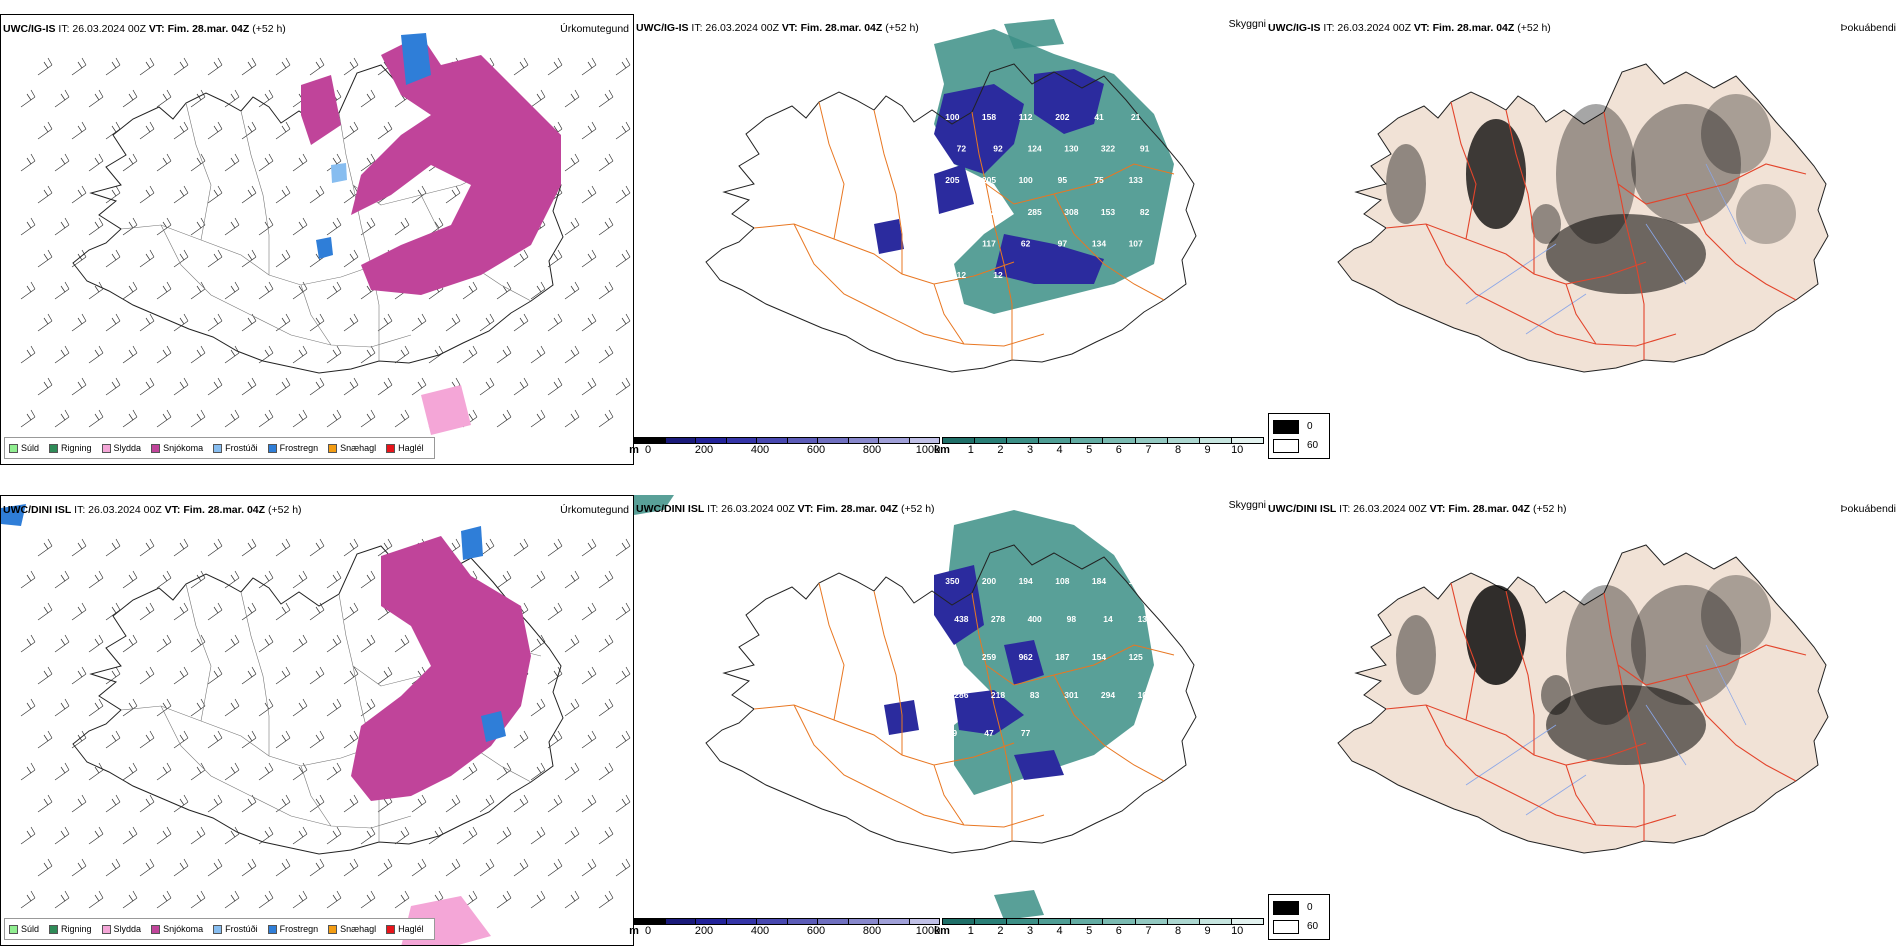  I want to click on cloudbase-value-label: 202, so click(1062, 117).